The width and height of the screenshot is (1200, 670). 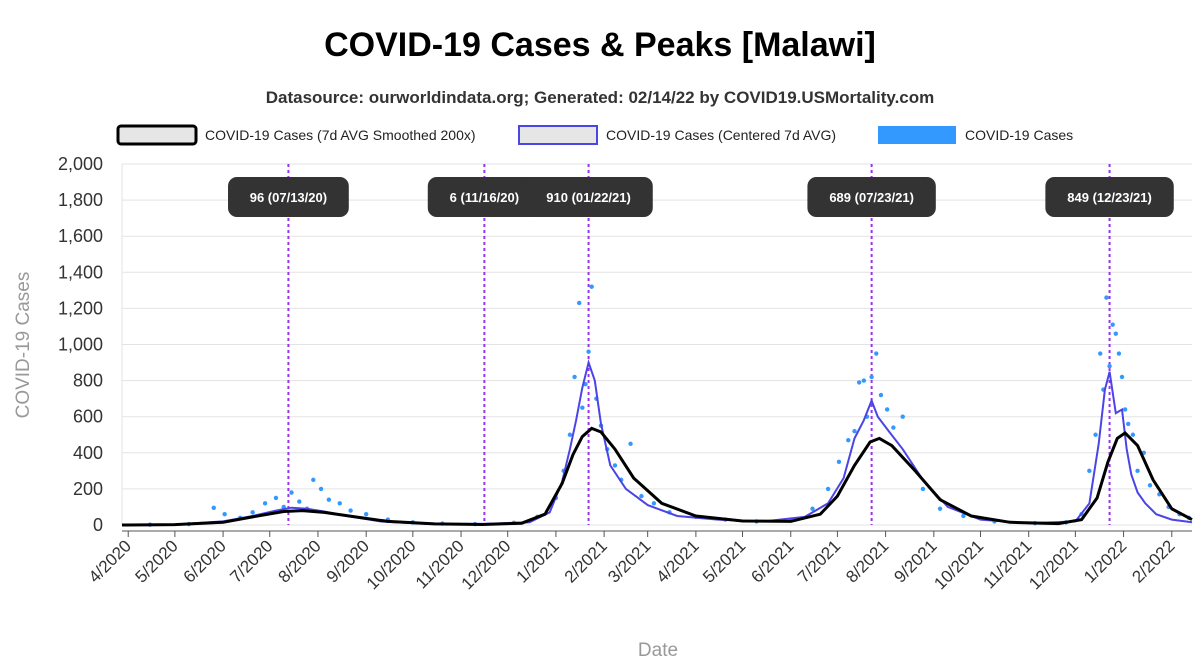 I want to click on legend-label-centered: COVID-19 Cases (Centered 7d AVG), so click(x=721, y=135).